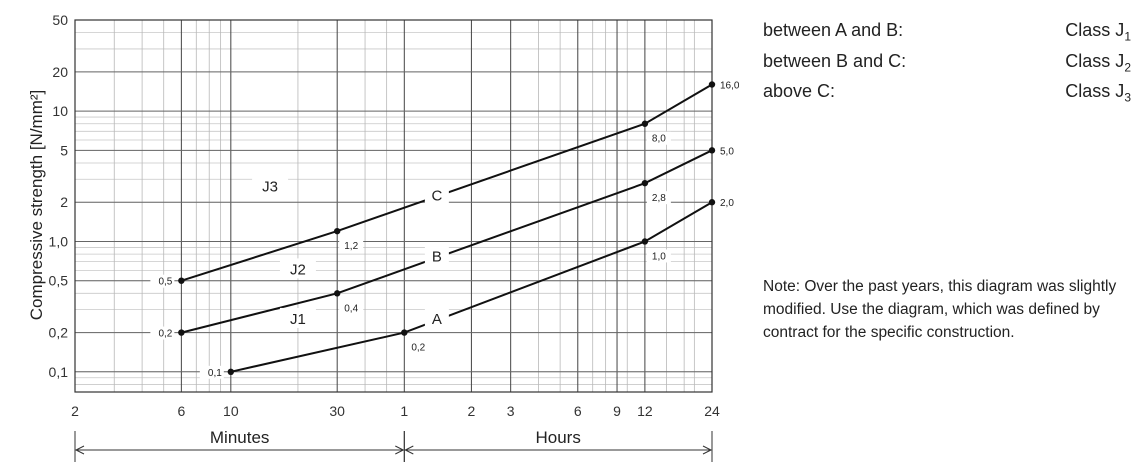 The width and height of the screenshot is (1136, 466). What do you see at coordinates (240, 437) in the screenshot?
I see `span-label: Minutes` at bounding box center [240, 437].